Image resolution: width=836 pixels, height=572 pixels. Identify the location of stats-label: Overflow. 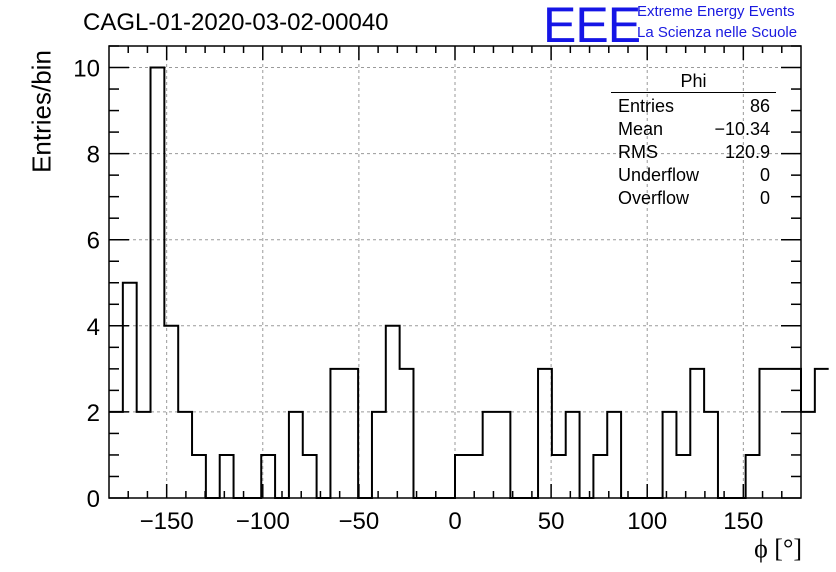
(654, 198).